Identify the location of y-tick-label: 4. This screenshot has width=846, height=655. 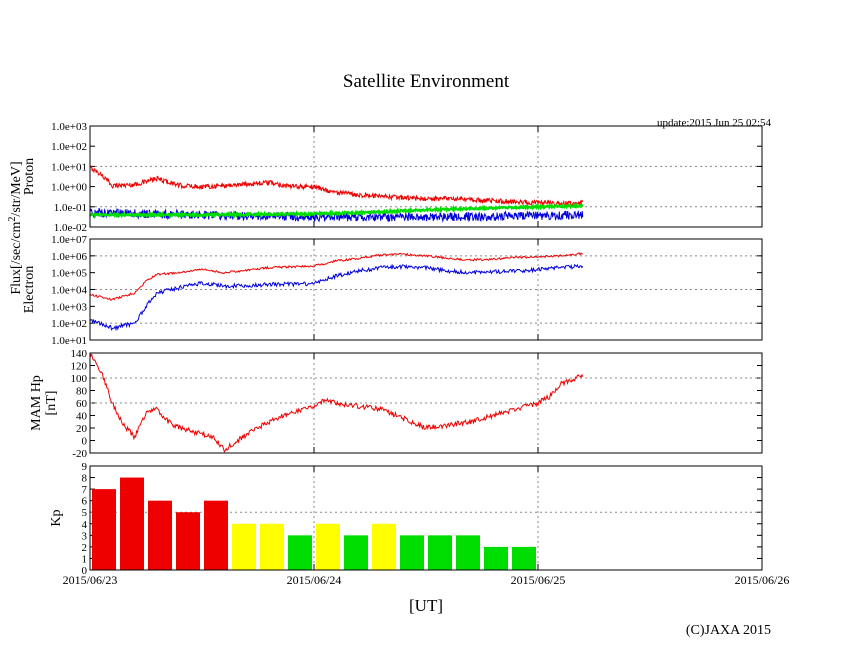
(85, 525).